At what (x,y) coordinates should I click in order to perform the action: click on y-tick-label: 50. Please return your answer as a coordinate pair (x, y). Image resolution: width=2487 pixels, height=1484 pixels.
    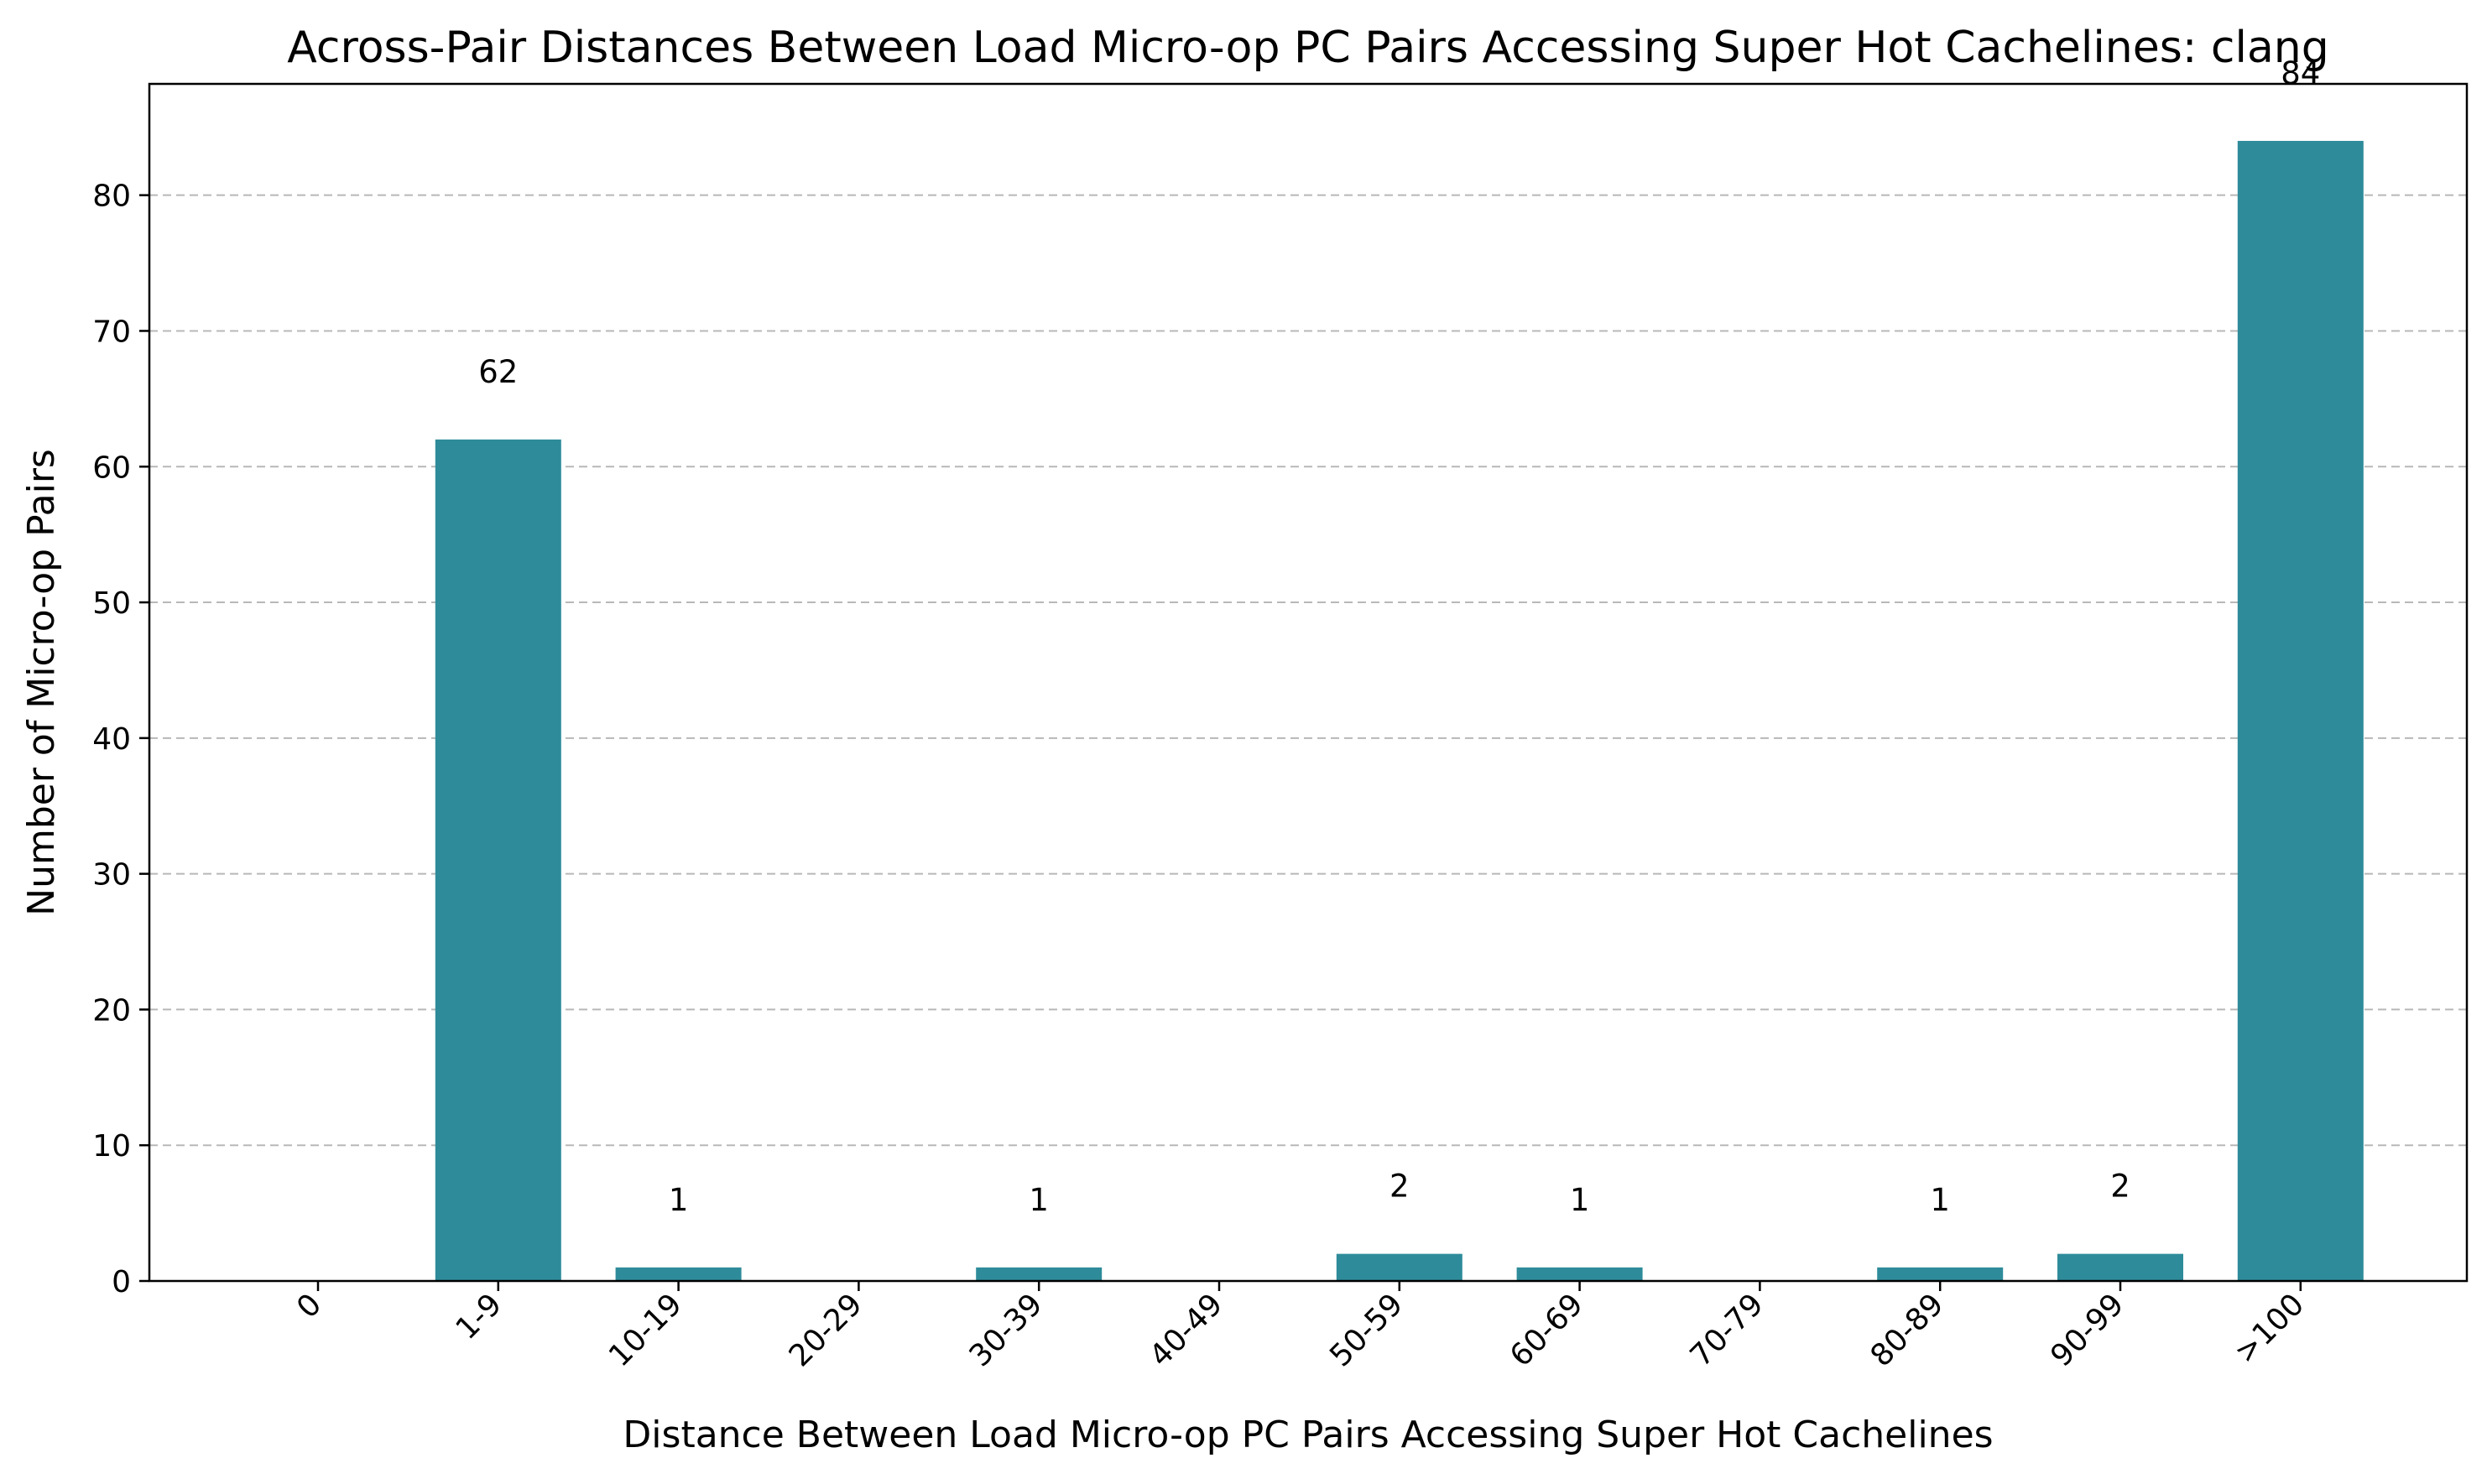
    Looking at the image, I should click on (111, 603).